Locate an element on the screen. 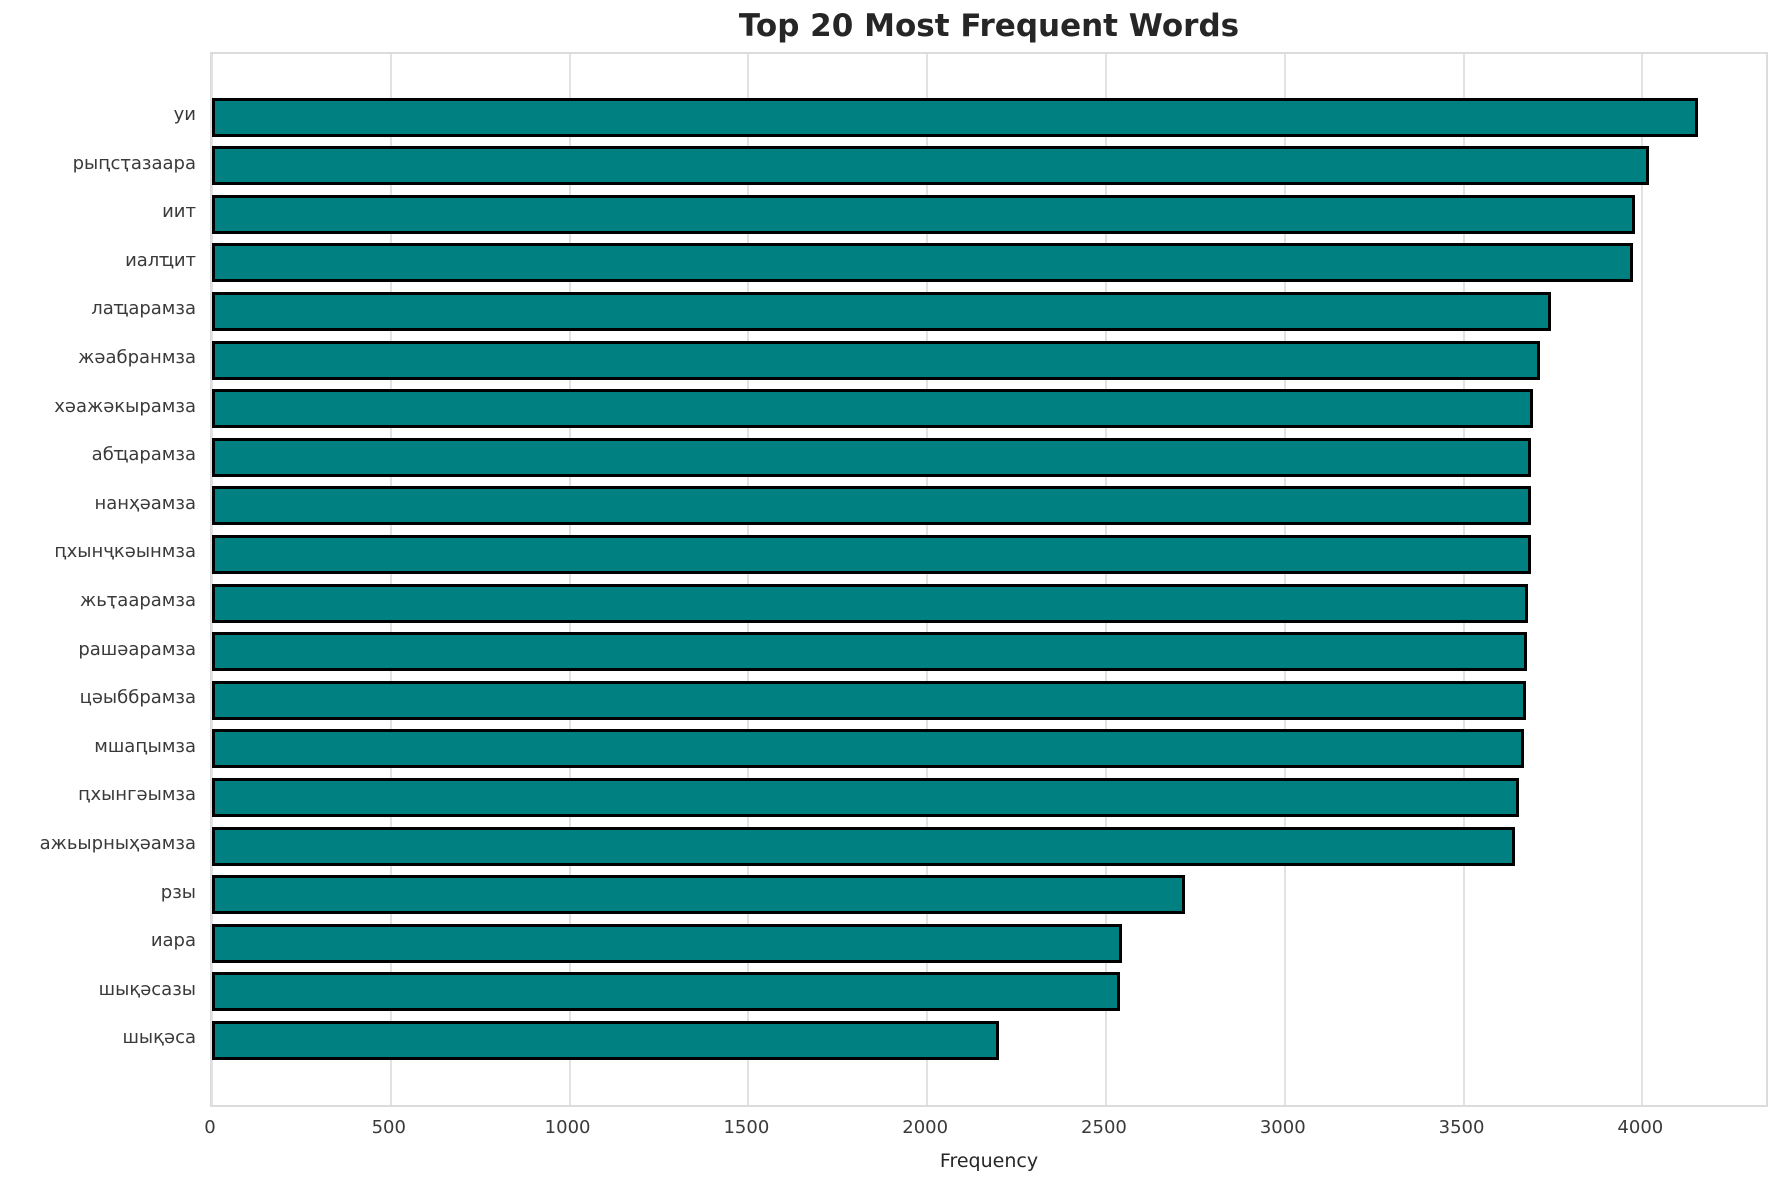 The image size is (1784, 1185). y-tick-label: ԥхынҷкәынмза is located at coordinates (125, 552).